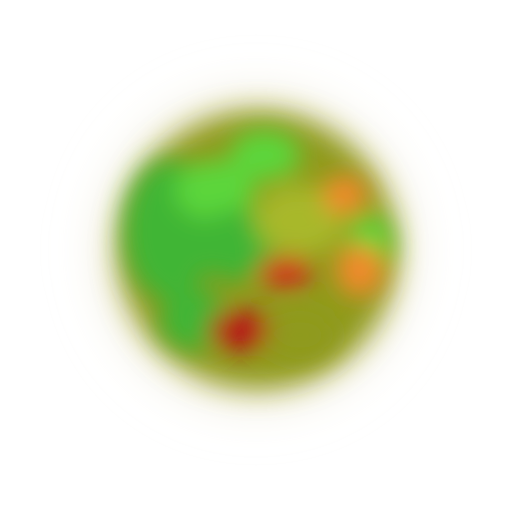 The image size is (512, 512). What do you see at coordinates (265, 155) in the screenshot?
I see `blob-green-top` at bounding box center [265, 155].